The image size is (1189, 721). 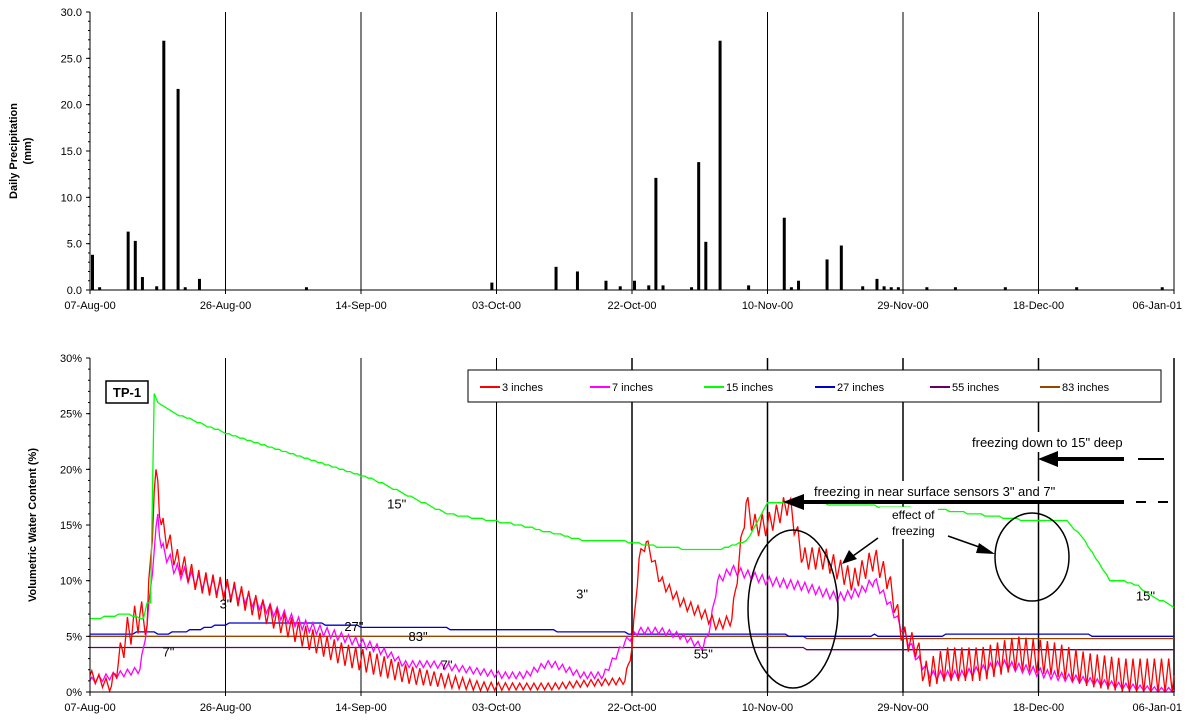 I want to click on legend-label: 7 inches, so click(x=632, y=388).